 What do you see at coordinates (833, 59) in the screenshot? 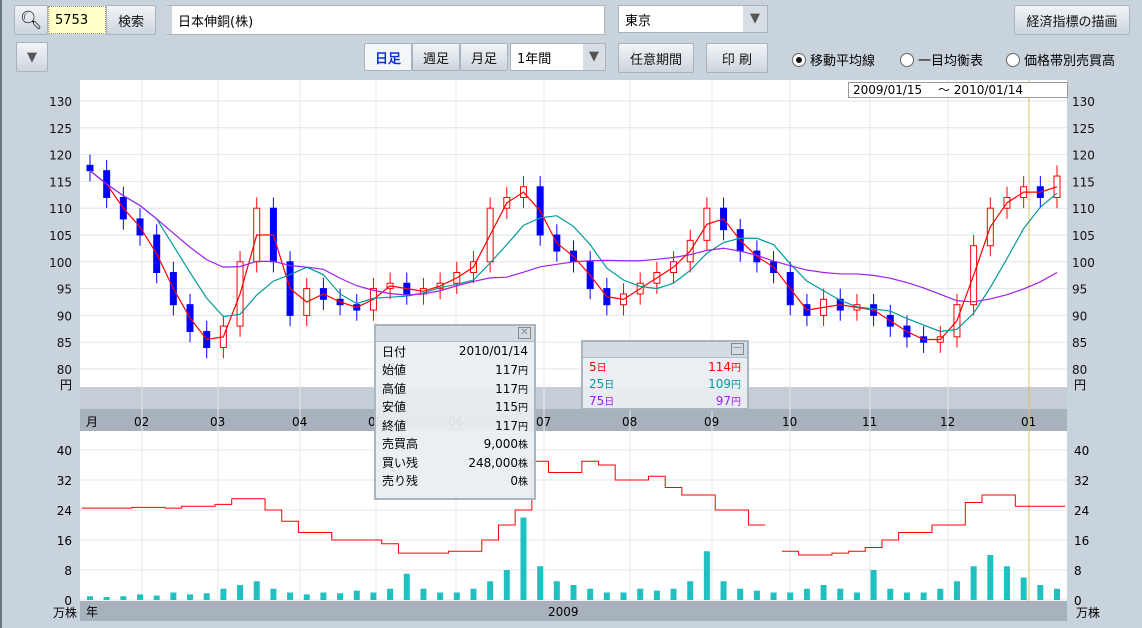
I see `radio-moving-average: 移動平均線` at bounding box center [833, 59].